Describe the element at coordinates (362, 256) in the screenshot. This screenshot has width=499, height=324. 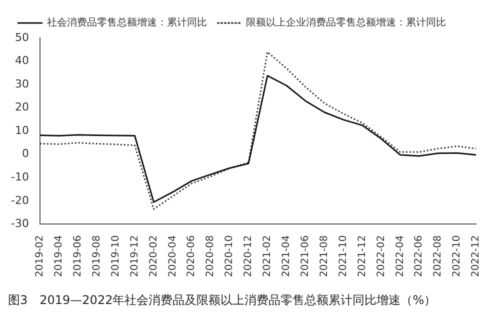
I see `x-tick-label: 2021-12` at that location.